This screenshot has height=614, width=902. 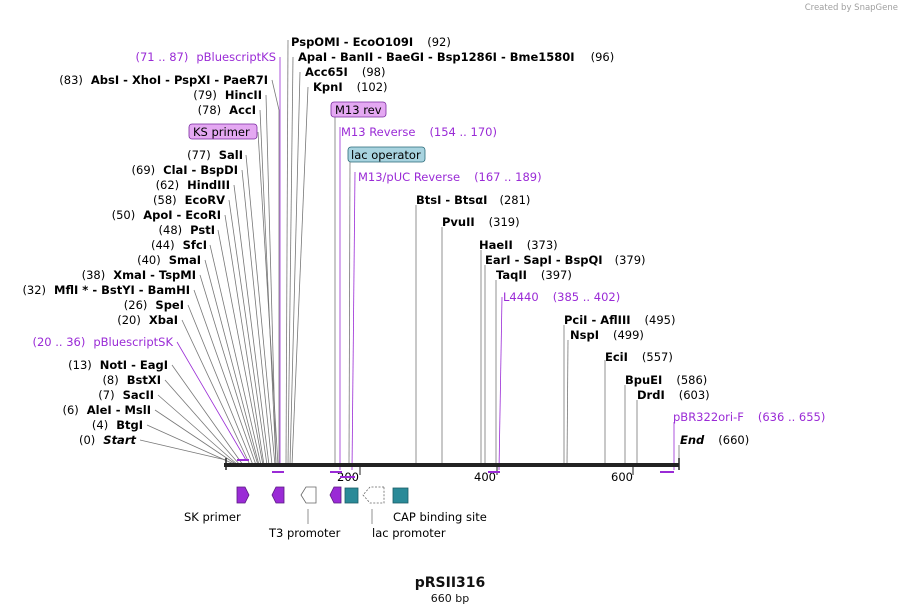 I want to click on label-xmai: (38) XmaI - TspMI, so click(x=139, y=275).